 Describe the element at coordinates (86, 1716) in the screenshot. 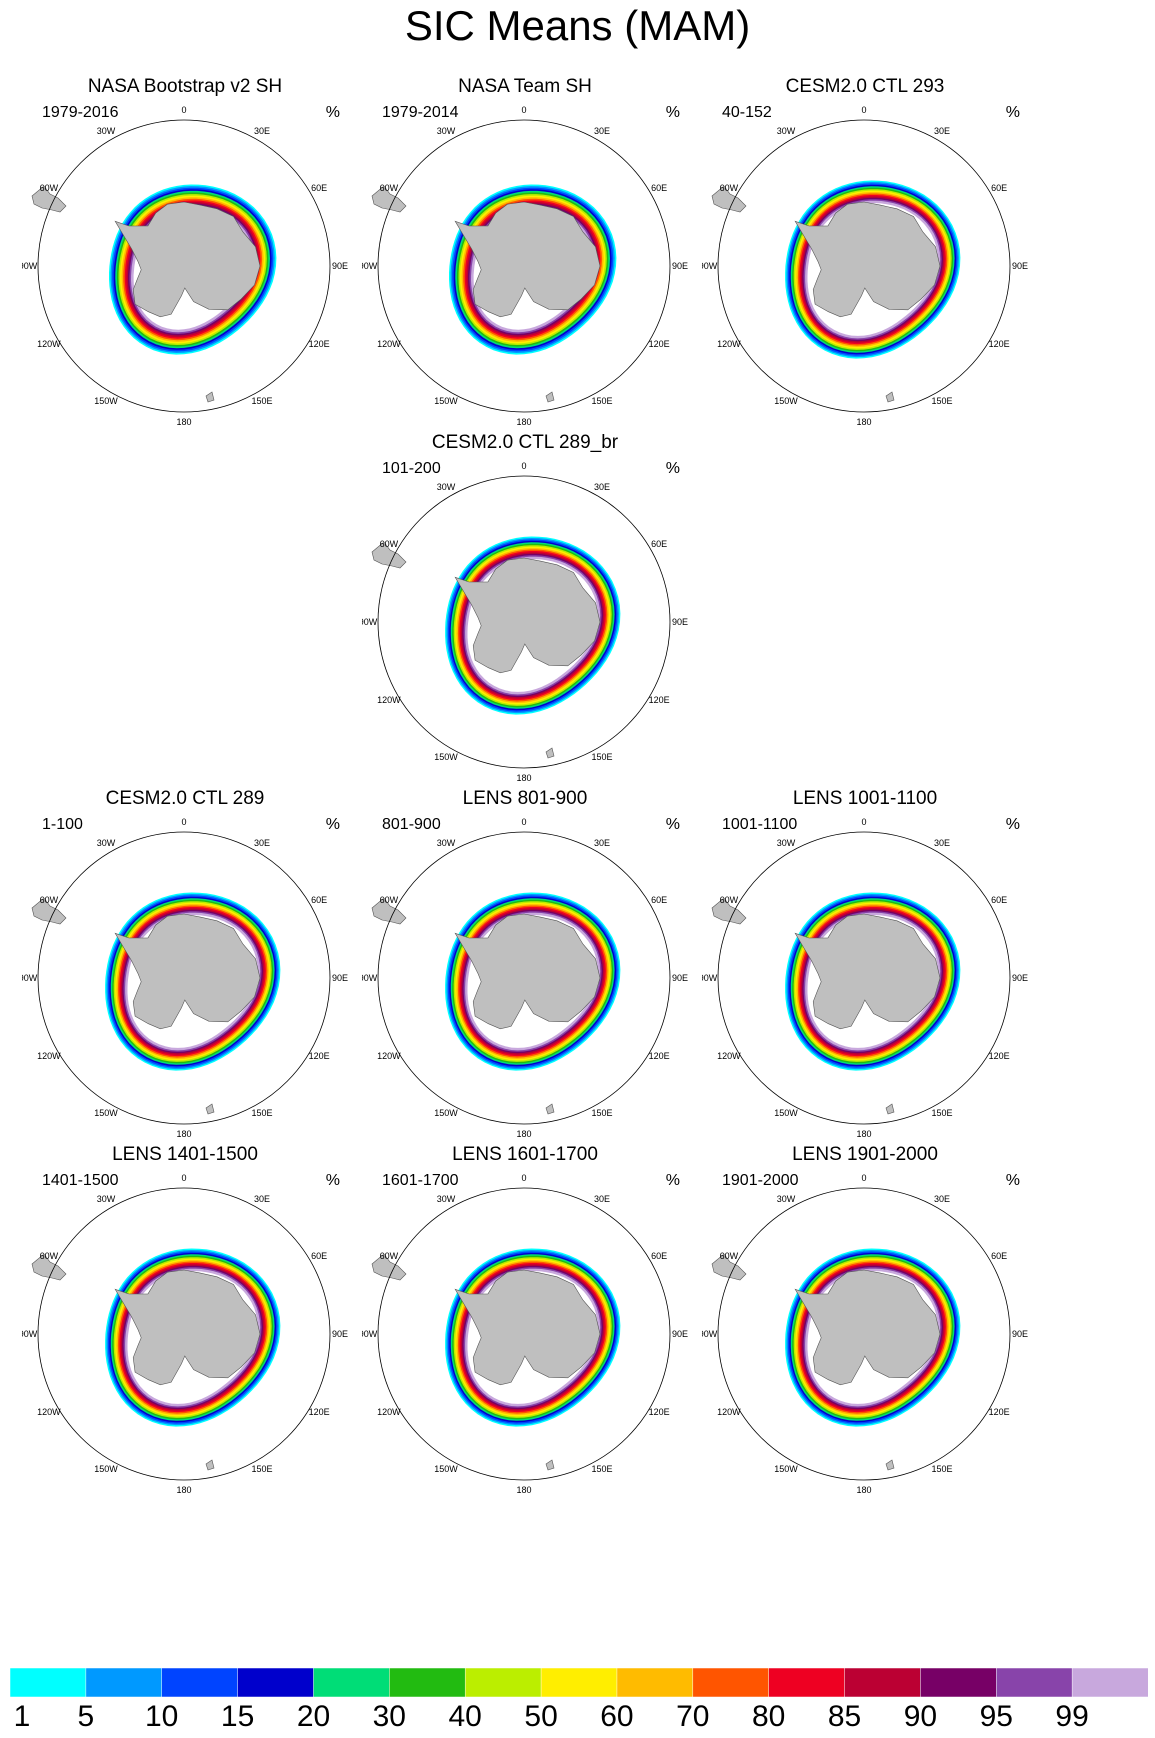

I see `colorbar-level-label: 5` at that location.